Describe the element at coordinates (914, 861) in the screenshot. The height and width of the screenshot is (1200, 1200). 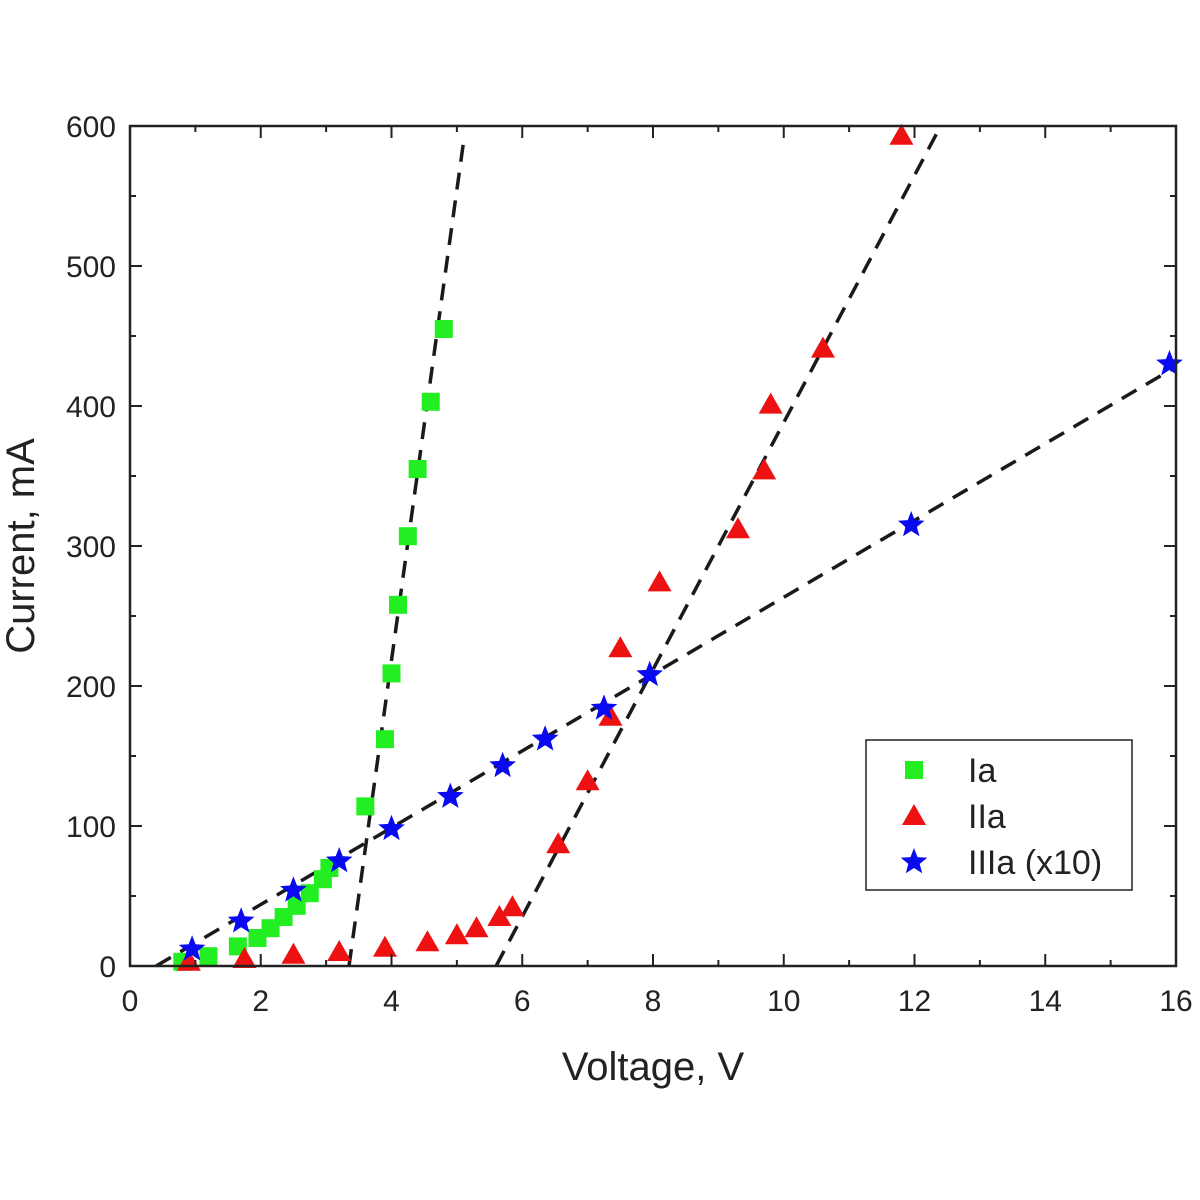
I see `legend-marker-iiia-x10` at that location.